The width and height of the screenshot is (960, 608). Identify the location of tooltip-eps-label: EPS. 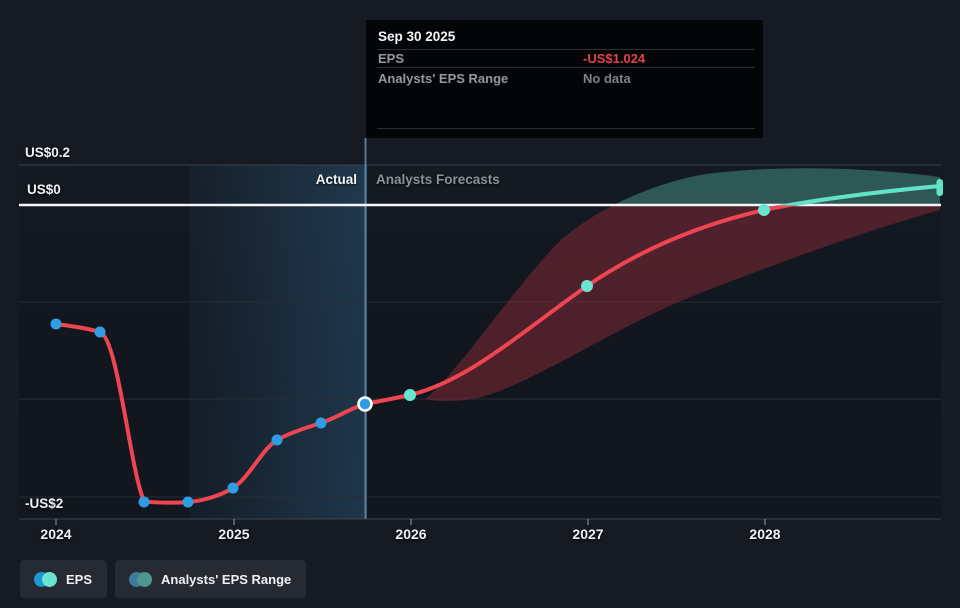
(391, 58).